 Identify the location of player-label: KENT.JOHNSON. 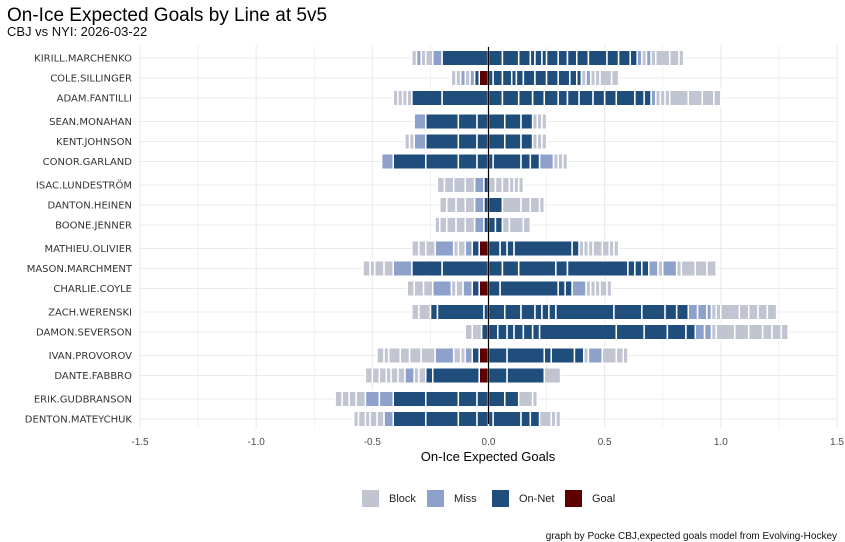
(94, 142).